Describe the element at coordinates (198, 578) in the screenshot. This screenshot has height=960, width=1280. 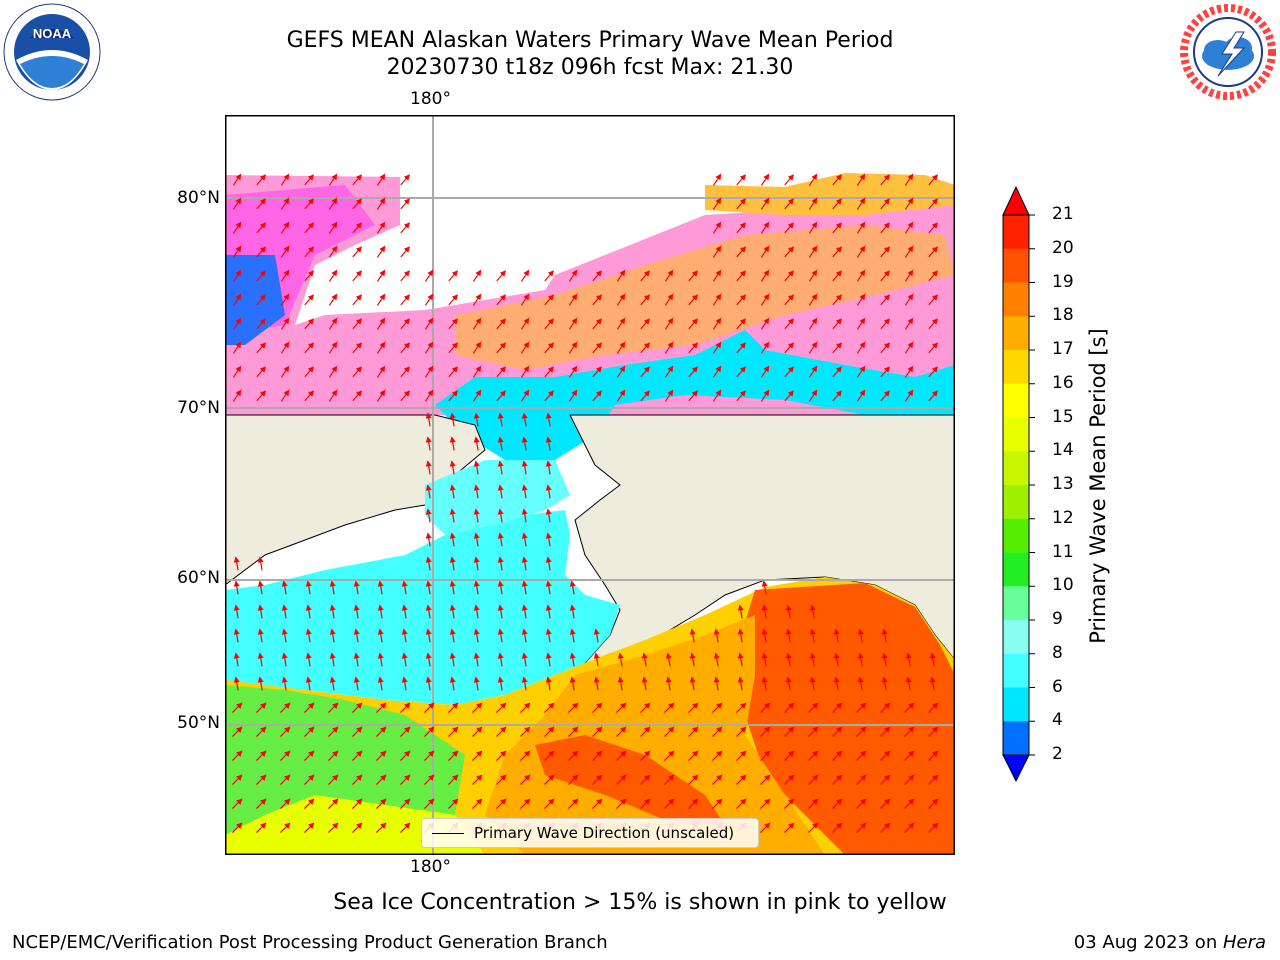
I see `lat-label-60: 60°N` at that location.